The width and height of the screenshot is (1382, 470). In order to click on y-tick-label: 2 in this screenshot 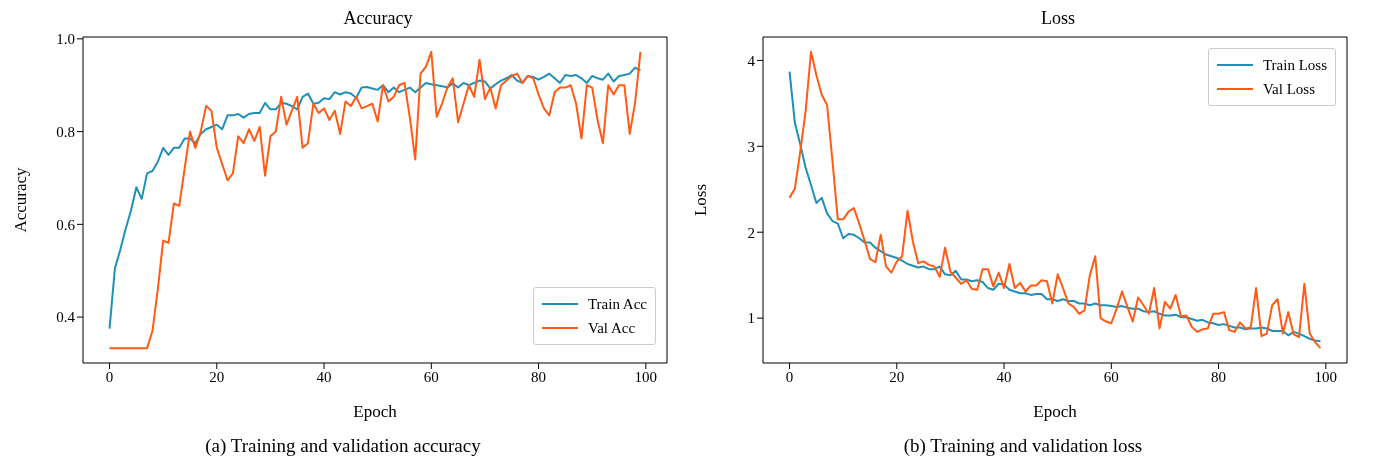, I will do `click(751, 232)`.